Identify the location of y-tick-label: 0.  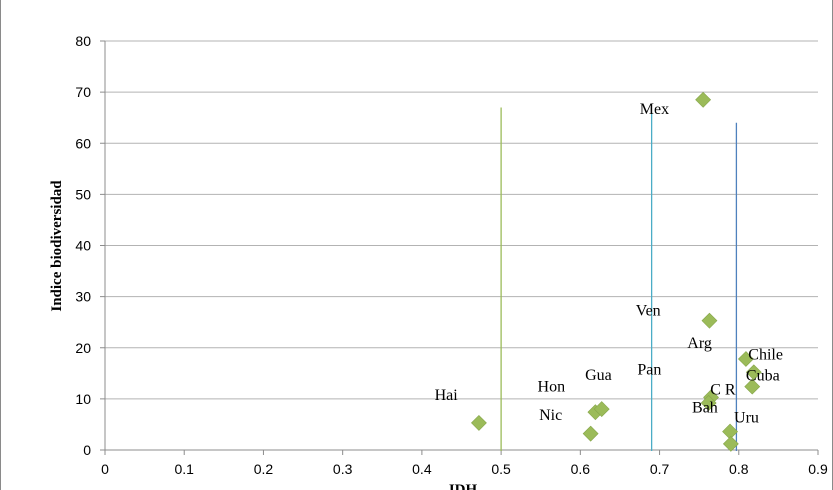
(87, 450).